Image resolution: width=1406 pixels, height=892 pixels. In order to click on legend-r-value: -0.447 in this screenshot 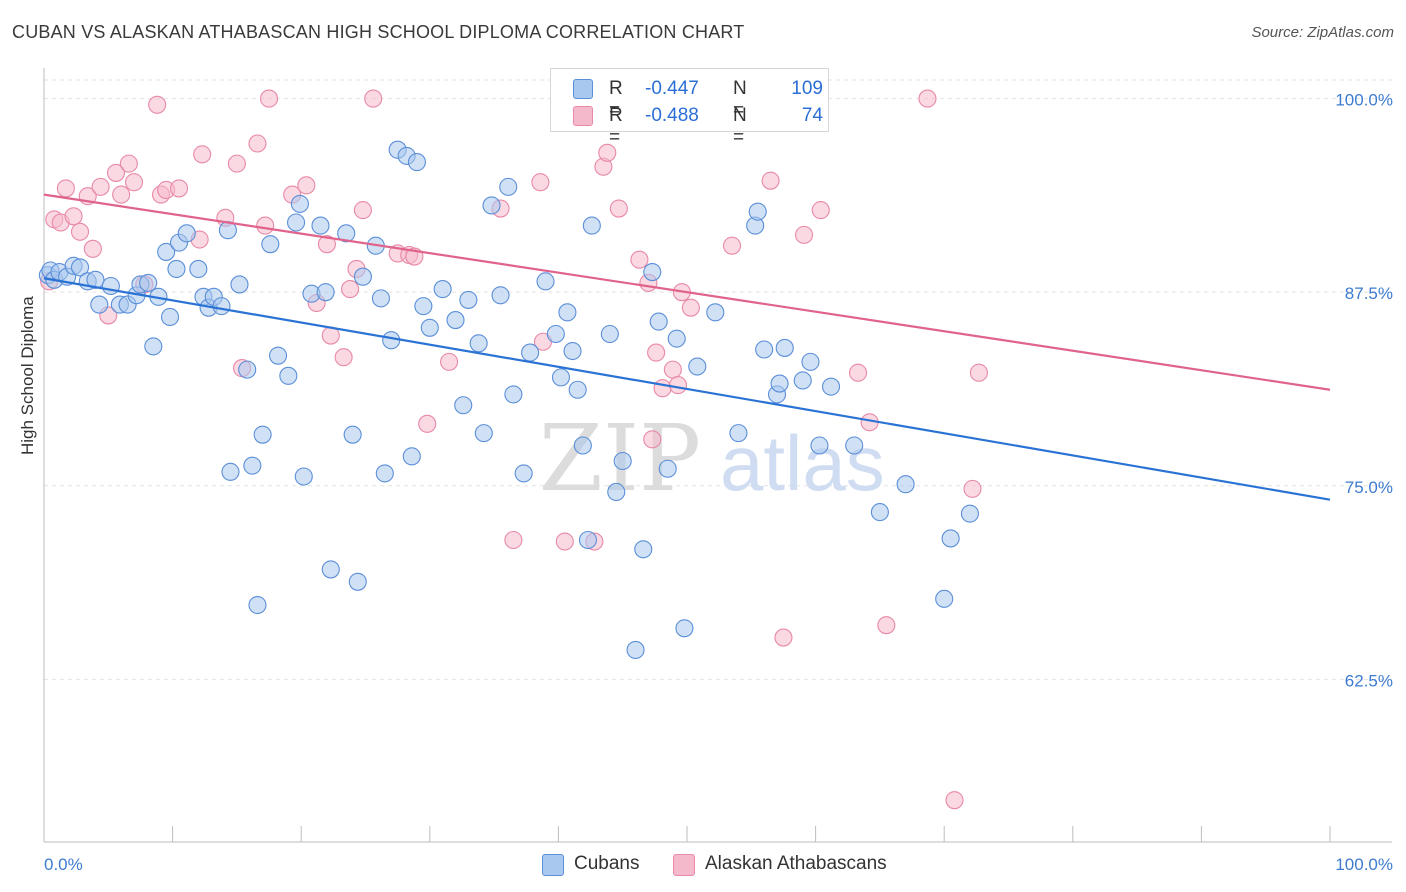, I will do `click(672, 88)`.